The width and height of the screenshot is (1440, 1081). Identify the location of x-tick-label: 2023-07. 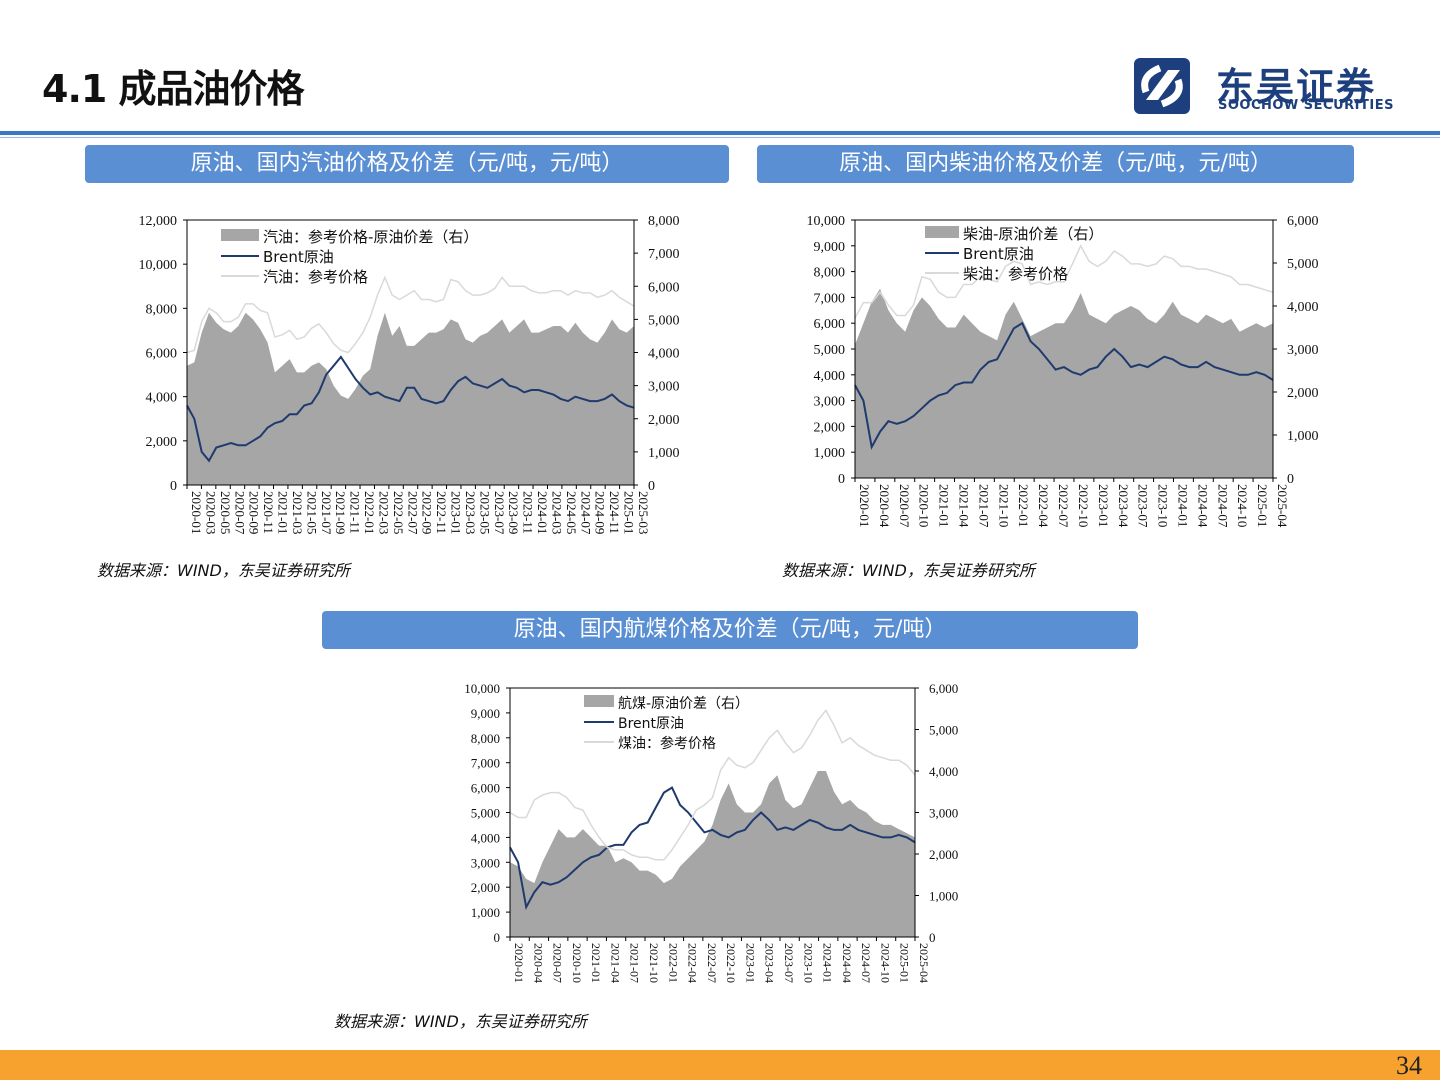
(1143, 506).